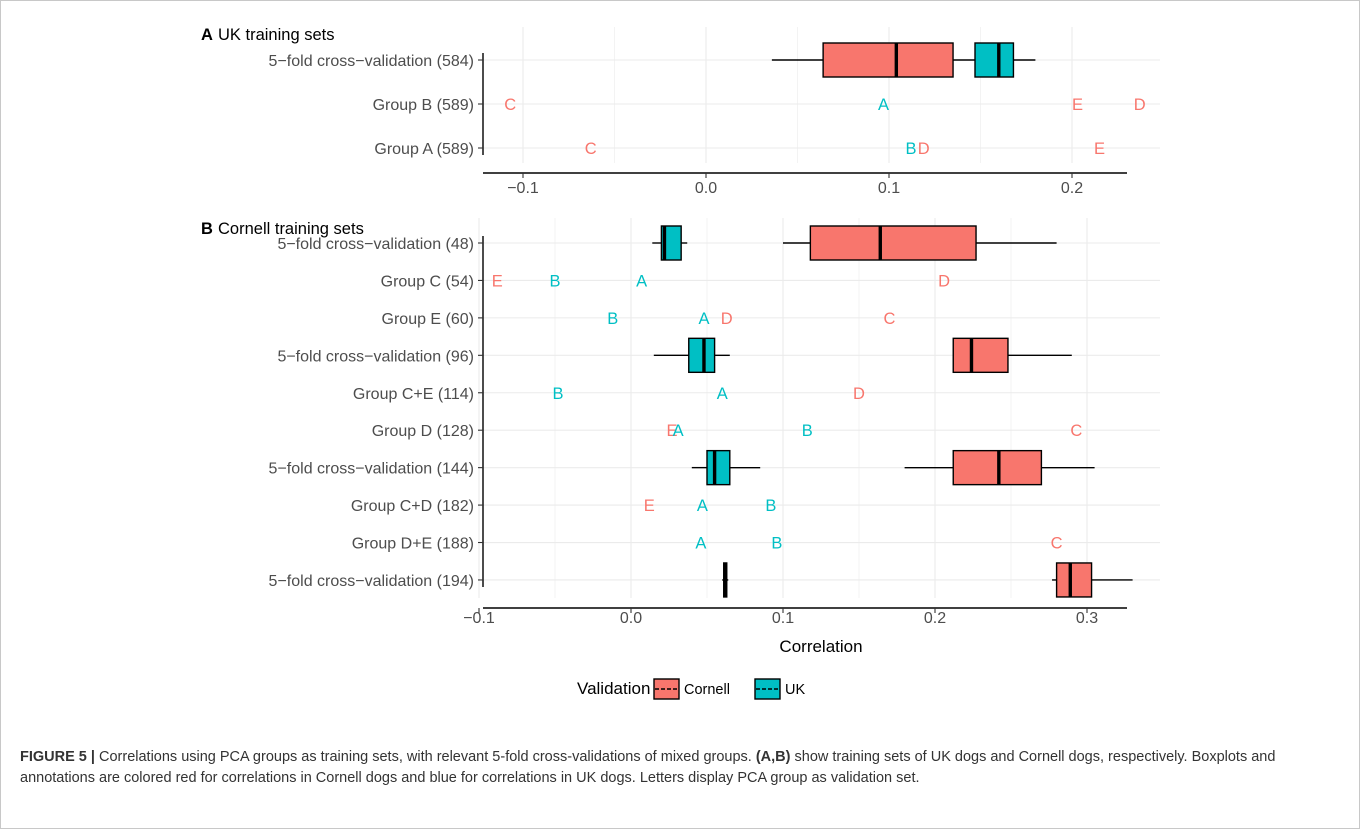 The height and width of the screenshot is (829, 1360). I want to click on legend-key-uk, so click(767, 689).